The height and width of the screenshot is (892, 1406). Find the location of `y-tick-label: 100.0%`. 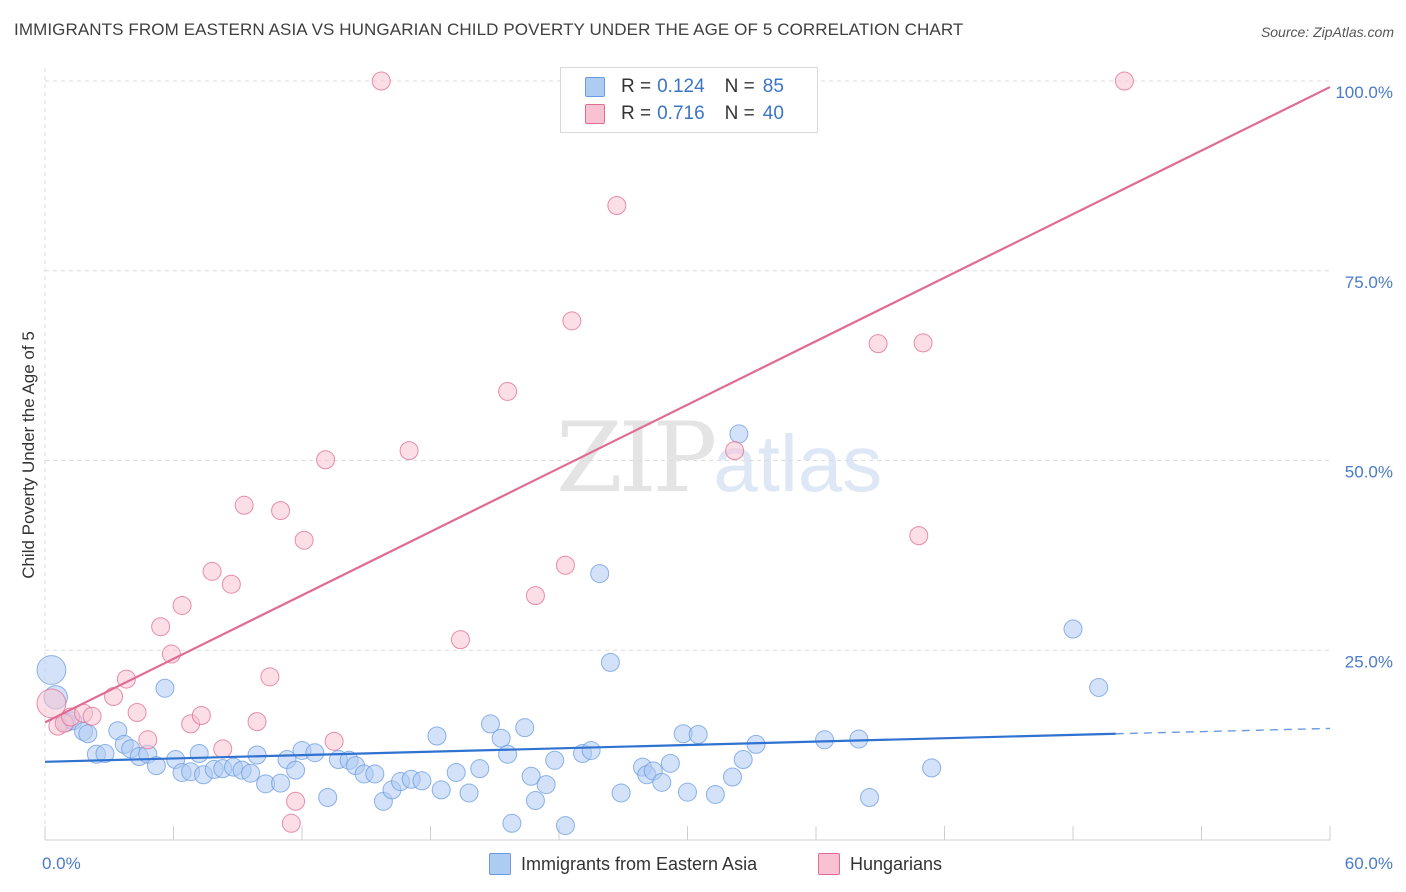

y-tick-label: 100.0% is located at coordinates (1364, 92).